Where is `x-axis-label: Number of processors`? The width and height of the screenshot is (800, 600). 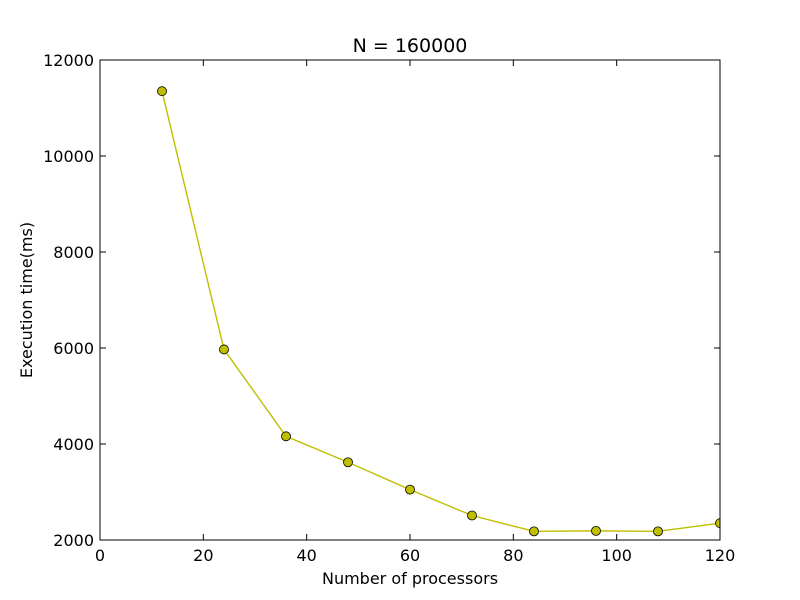
x-axis-label: Number of processors is located at coordinates (410, 578).